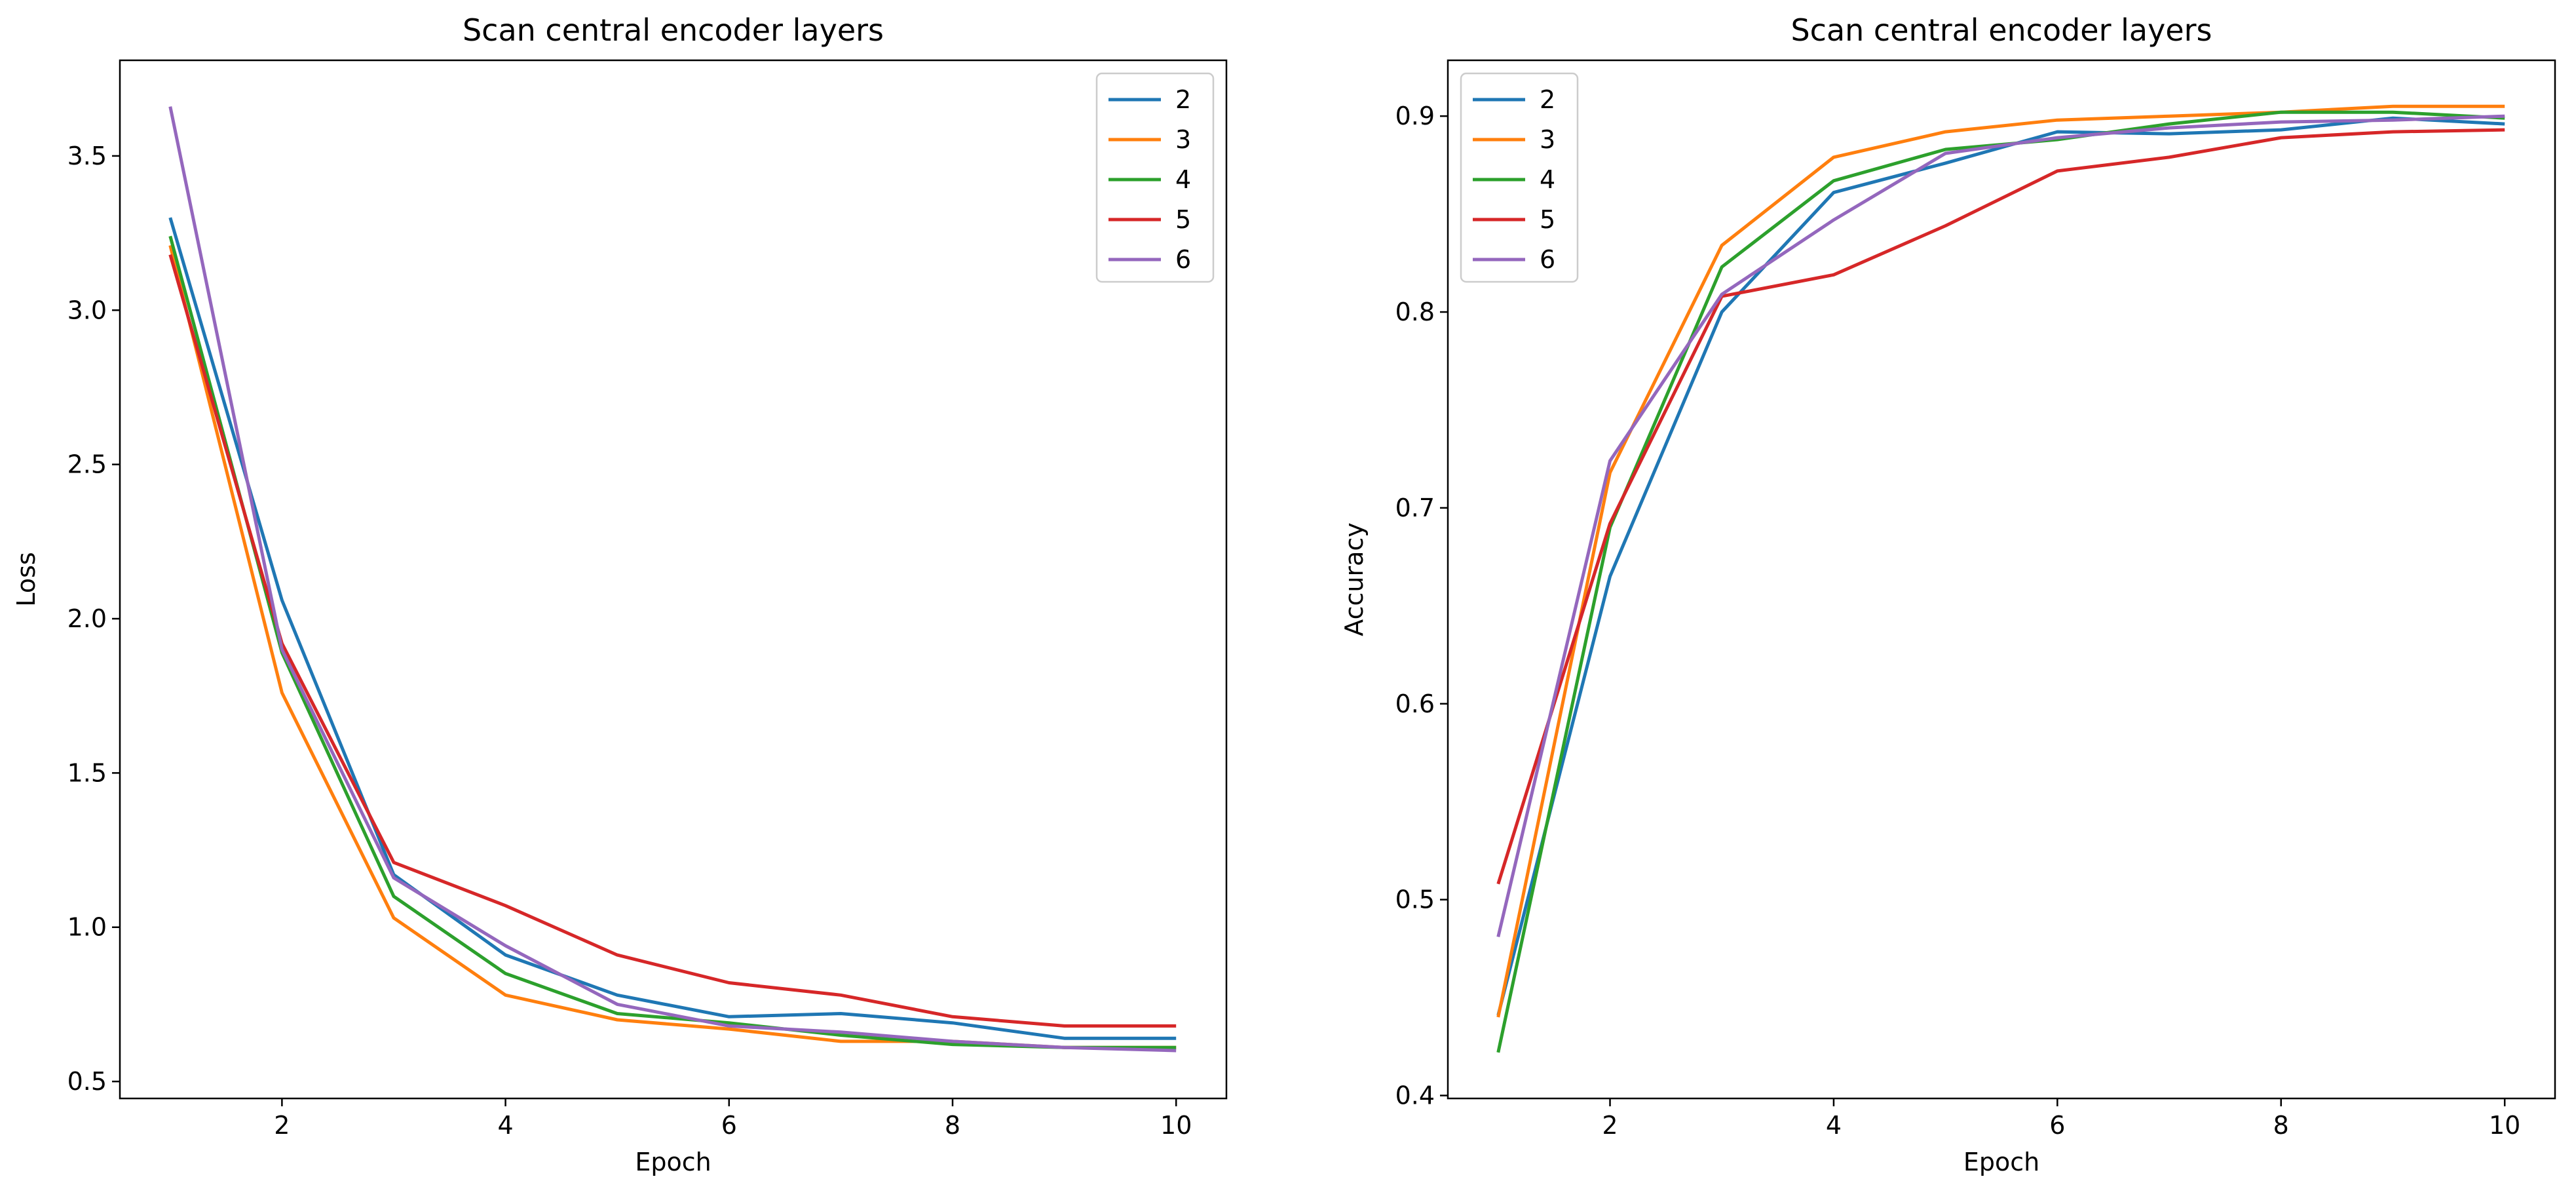 Image resolution: width=2576 pixels, height=1202 pixels. What do you see at coordinates (1183, 219) in the screenshot?
I see `loss-legend-label-5: 5` at bounding box center [1183, 219].